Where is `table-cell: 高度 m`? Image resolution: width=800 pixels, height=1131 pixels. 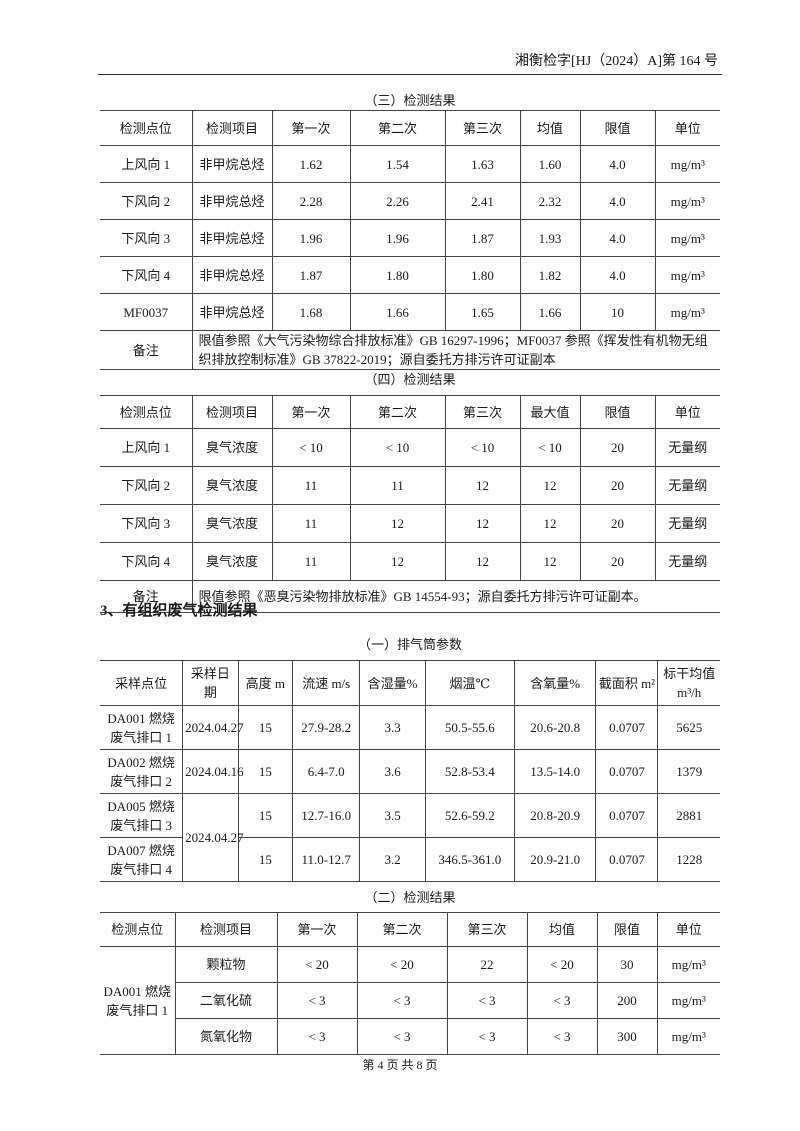 table-cell: 高度 m is located at coordinates (265, 683).